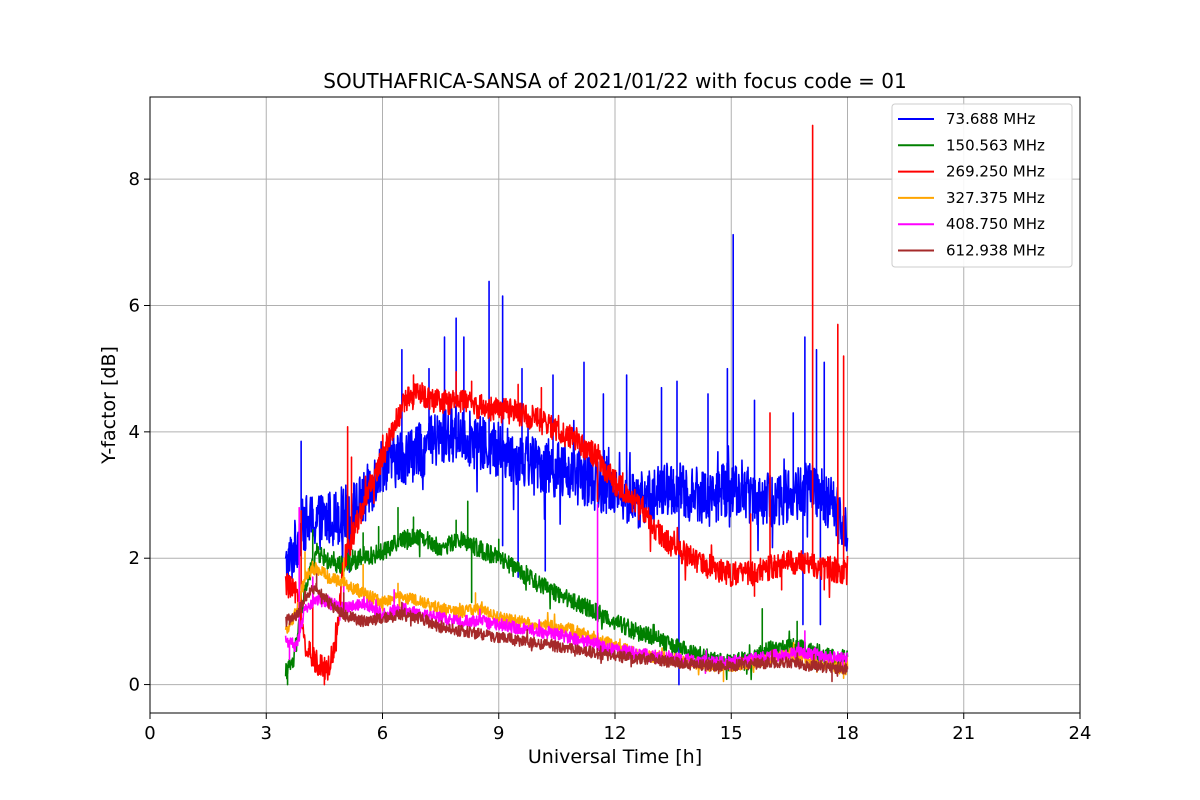 The width and height of the screenshot is (1200, 800). What do you see at coordinates (995, 145) in the screenshot?
I see `legend-label: 150.563 MHz` at bounding box center [995, 145].